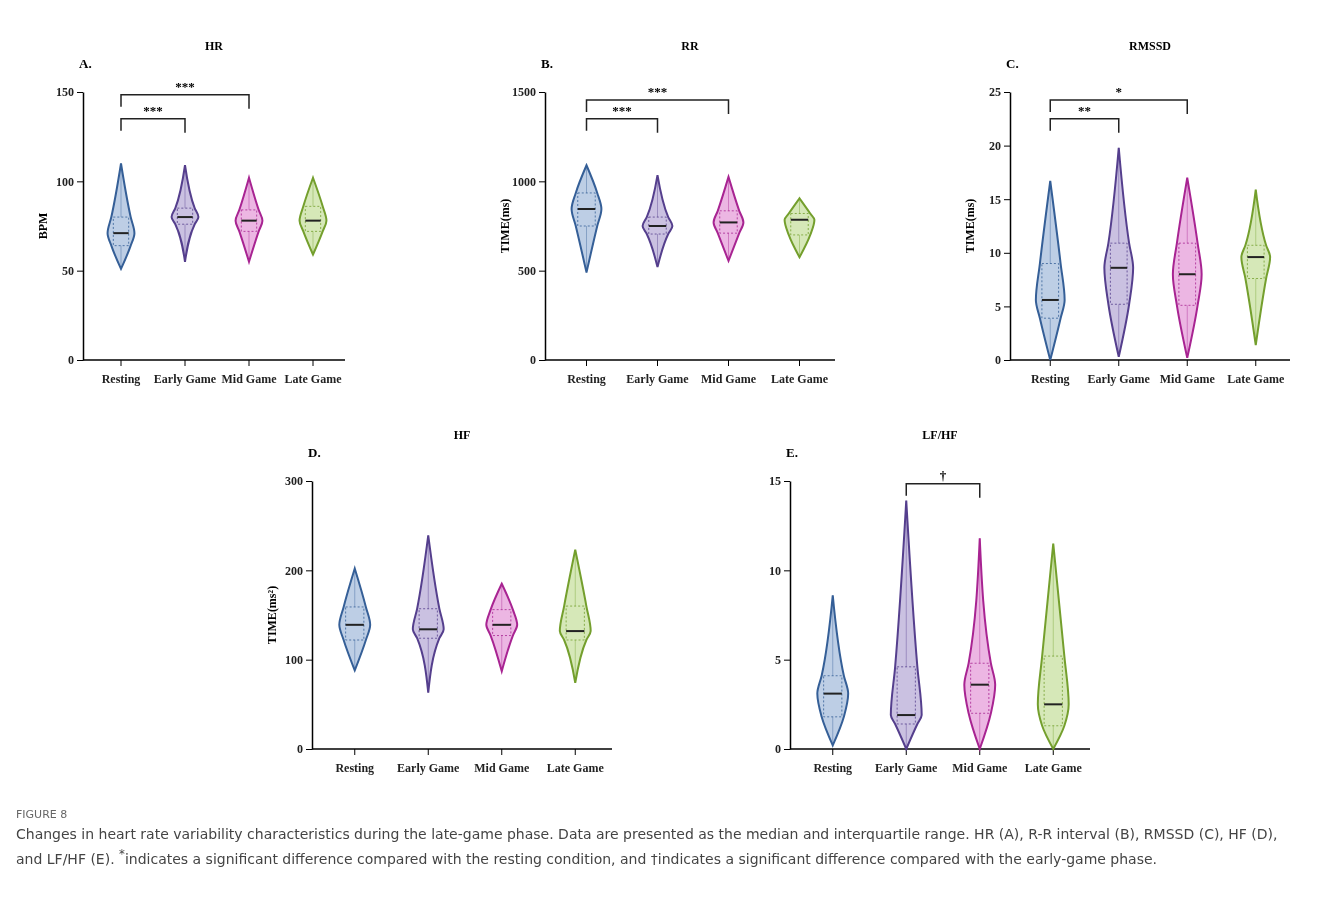 Image resolution: width=1320 pixels, height=915 pixels. What do you see at coordinates (1084, 110) in the screenshot?
I see `annotation: **` at bounding box center [1084, 110].